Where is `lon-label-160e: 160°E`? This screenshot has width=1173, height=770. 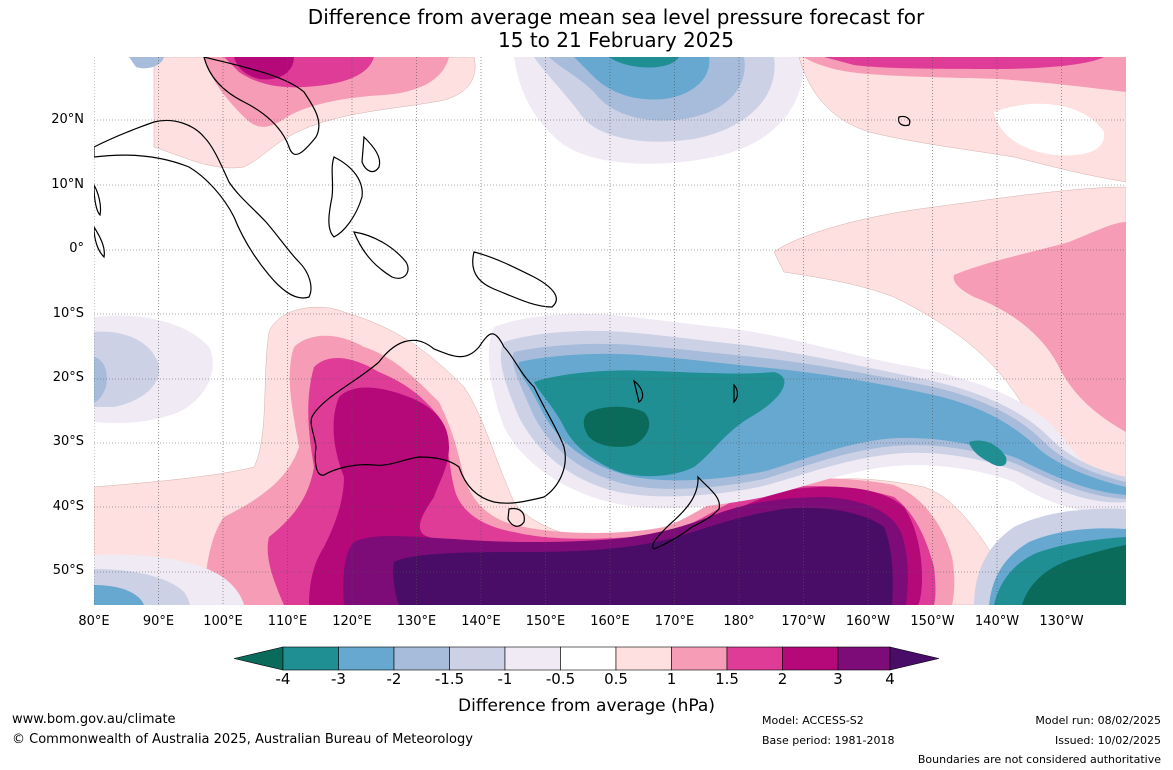
lon-label-160e: 160°E is located at coordinates (610, 621).